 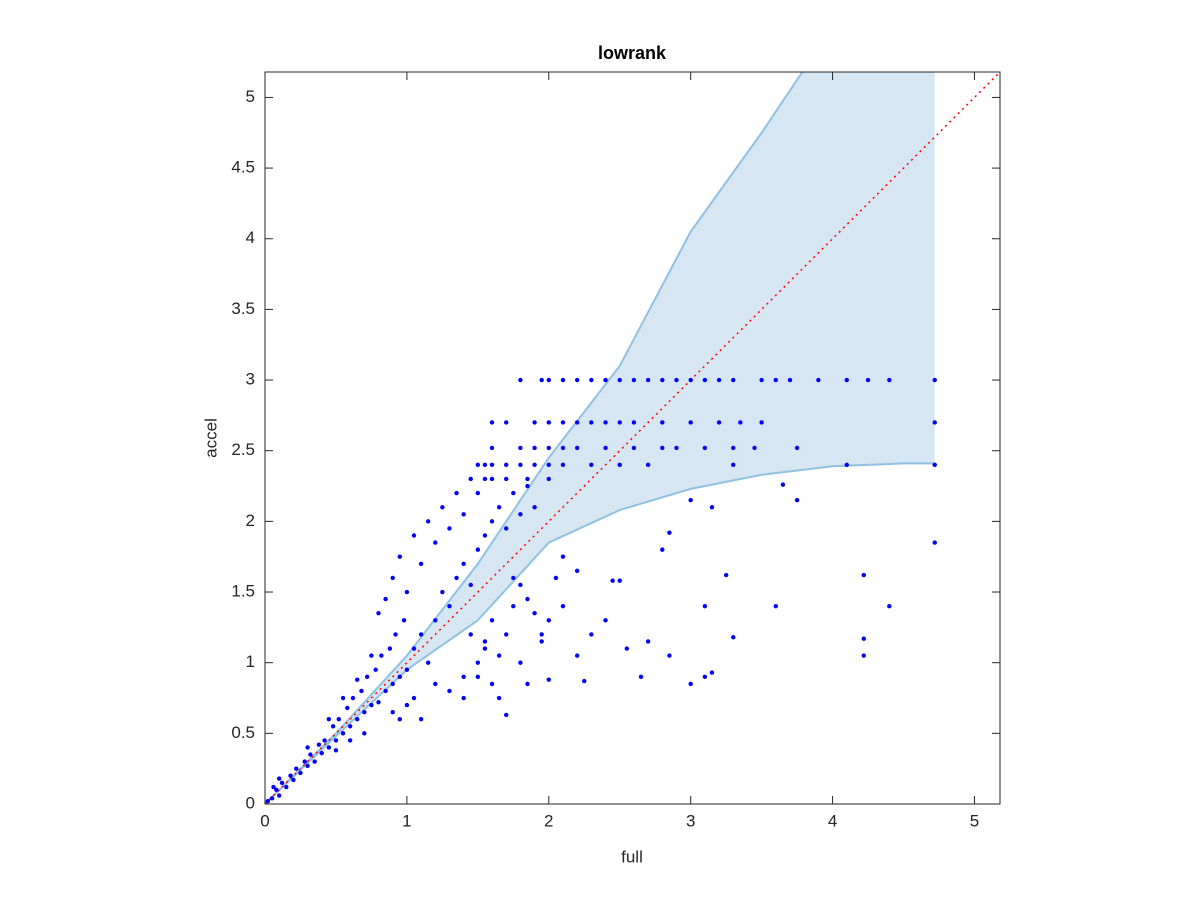 I want to click on y-tick-label: 2.5, so click(x=243, y=449).